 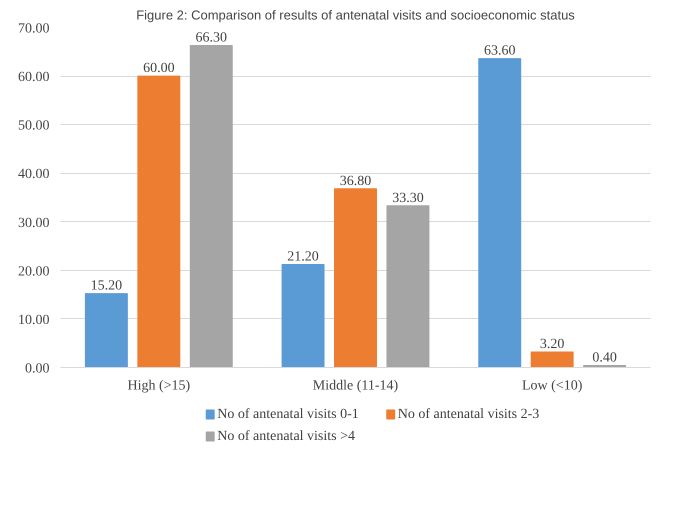 I want to click on y-tick-label: 30.00, so click(x=34, y=223).